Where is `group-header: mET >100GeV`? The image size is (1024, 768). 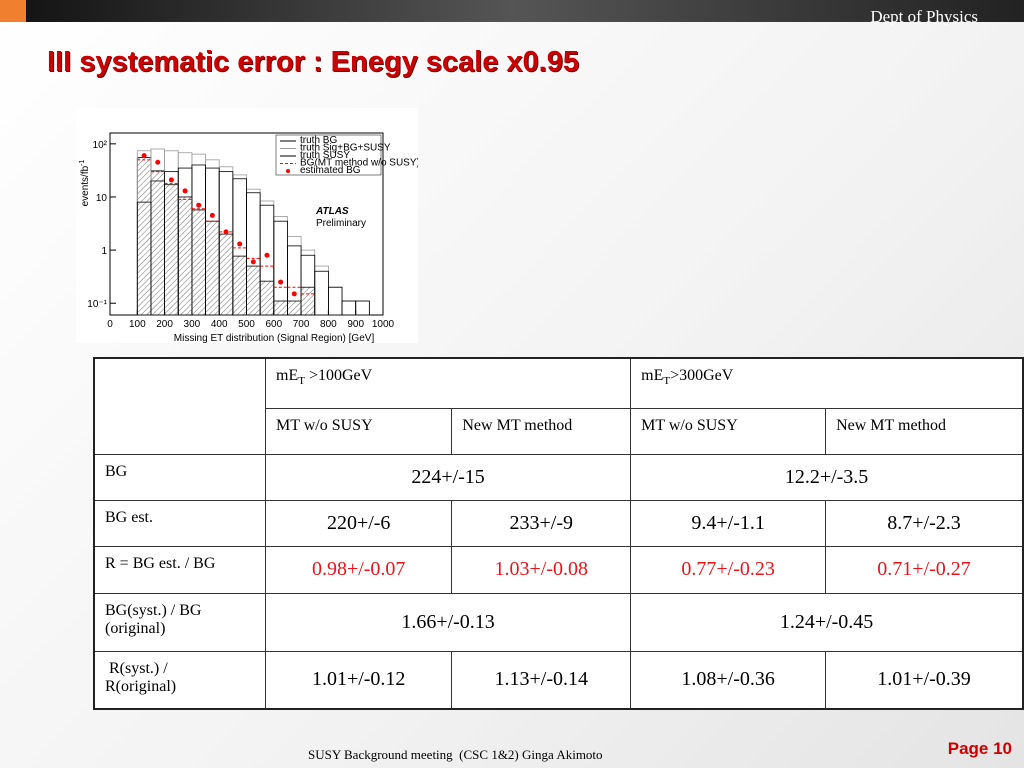
group-header: mET >100GeV is located at coordinates (448, 383).